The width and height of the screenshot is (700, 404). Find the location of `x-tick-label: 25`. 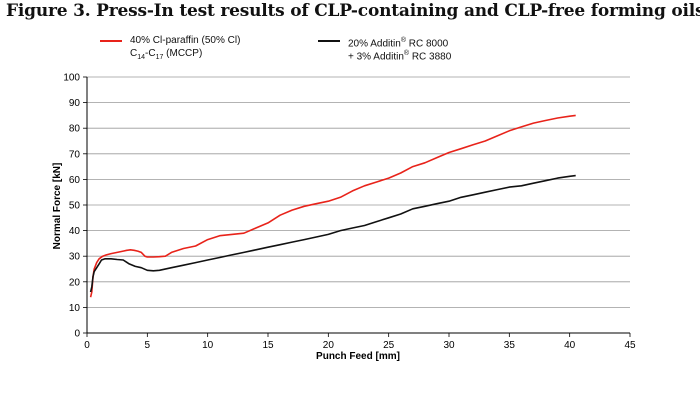

x-tick-label: 25 is located at coordinates (389, 345).